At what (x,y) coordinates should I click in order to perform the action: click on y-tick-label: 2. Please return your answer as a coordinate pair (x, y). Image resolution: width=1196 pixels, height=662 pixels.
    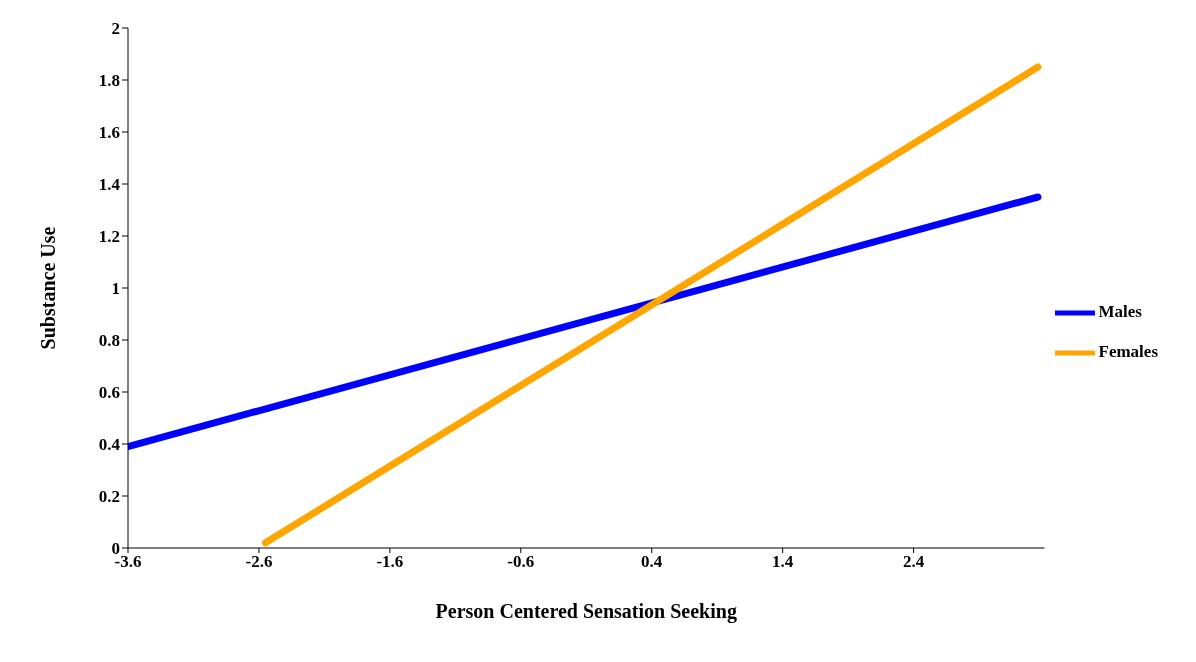
    Looking at the image, I should click on (115, 29).